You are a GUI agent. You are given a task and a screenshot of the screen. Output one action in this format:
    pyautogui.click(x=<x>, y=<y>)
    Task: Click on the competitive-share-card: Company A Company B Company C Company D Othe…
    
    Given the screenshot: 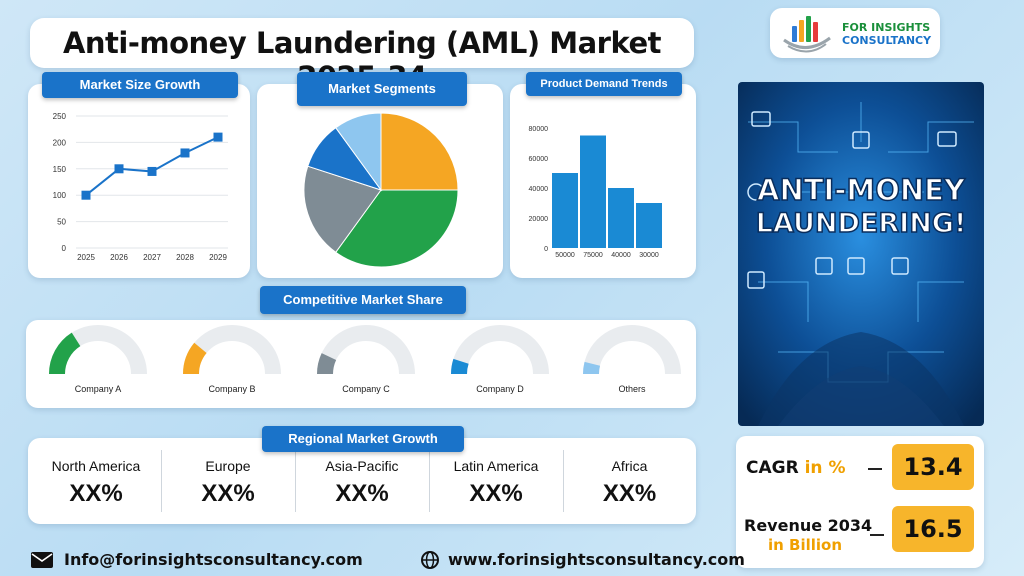 What is the action you would take?
    pyautogui.click(x=361, y=364)
    